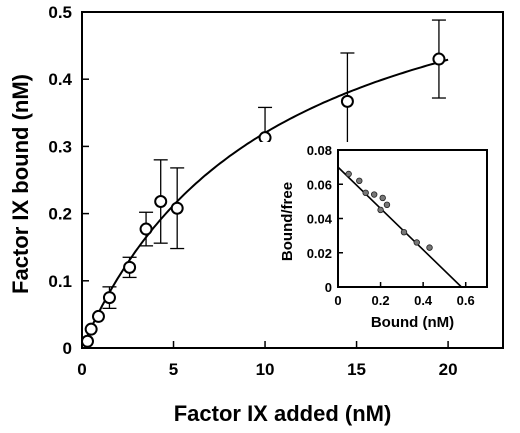 Image resolution: width=520 pixels, height=433 pixels. Describe the element at coordinates (60, 146) in the screenshot. I see `y-tick-label: 0.3` at that location.